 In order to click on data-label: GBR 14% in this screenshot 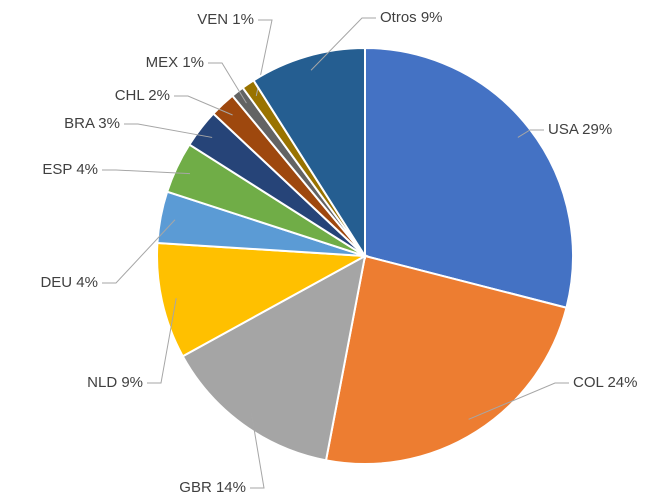, I will do `click(212, 487)`.